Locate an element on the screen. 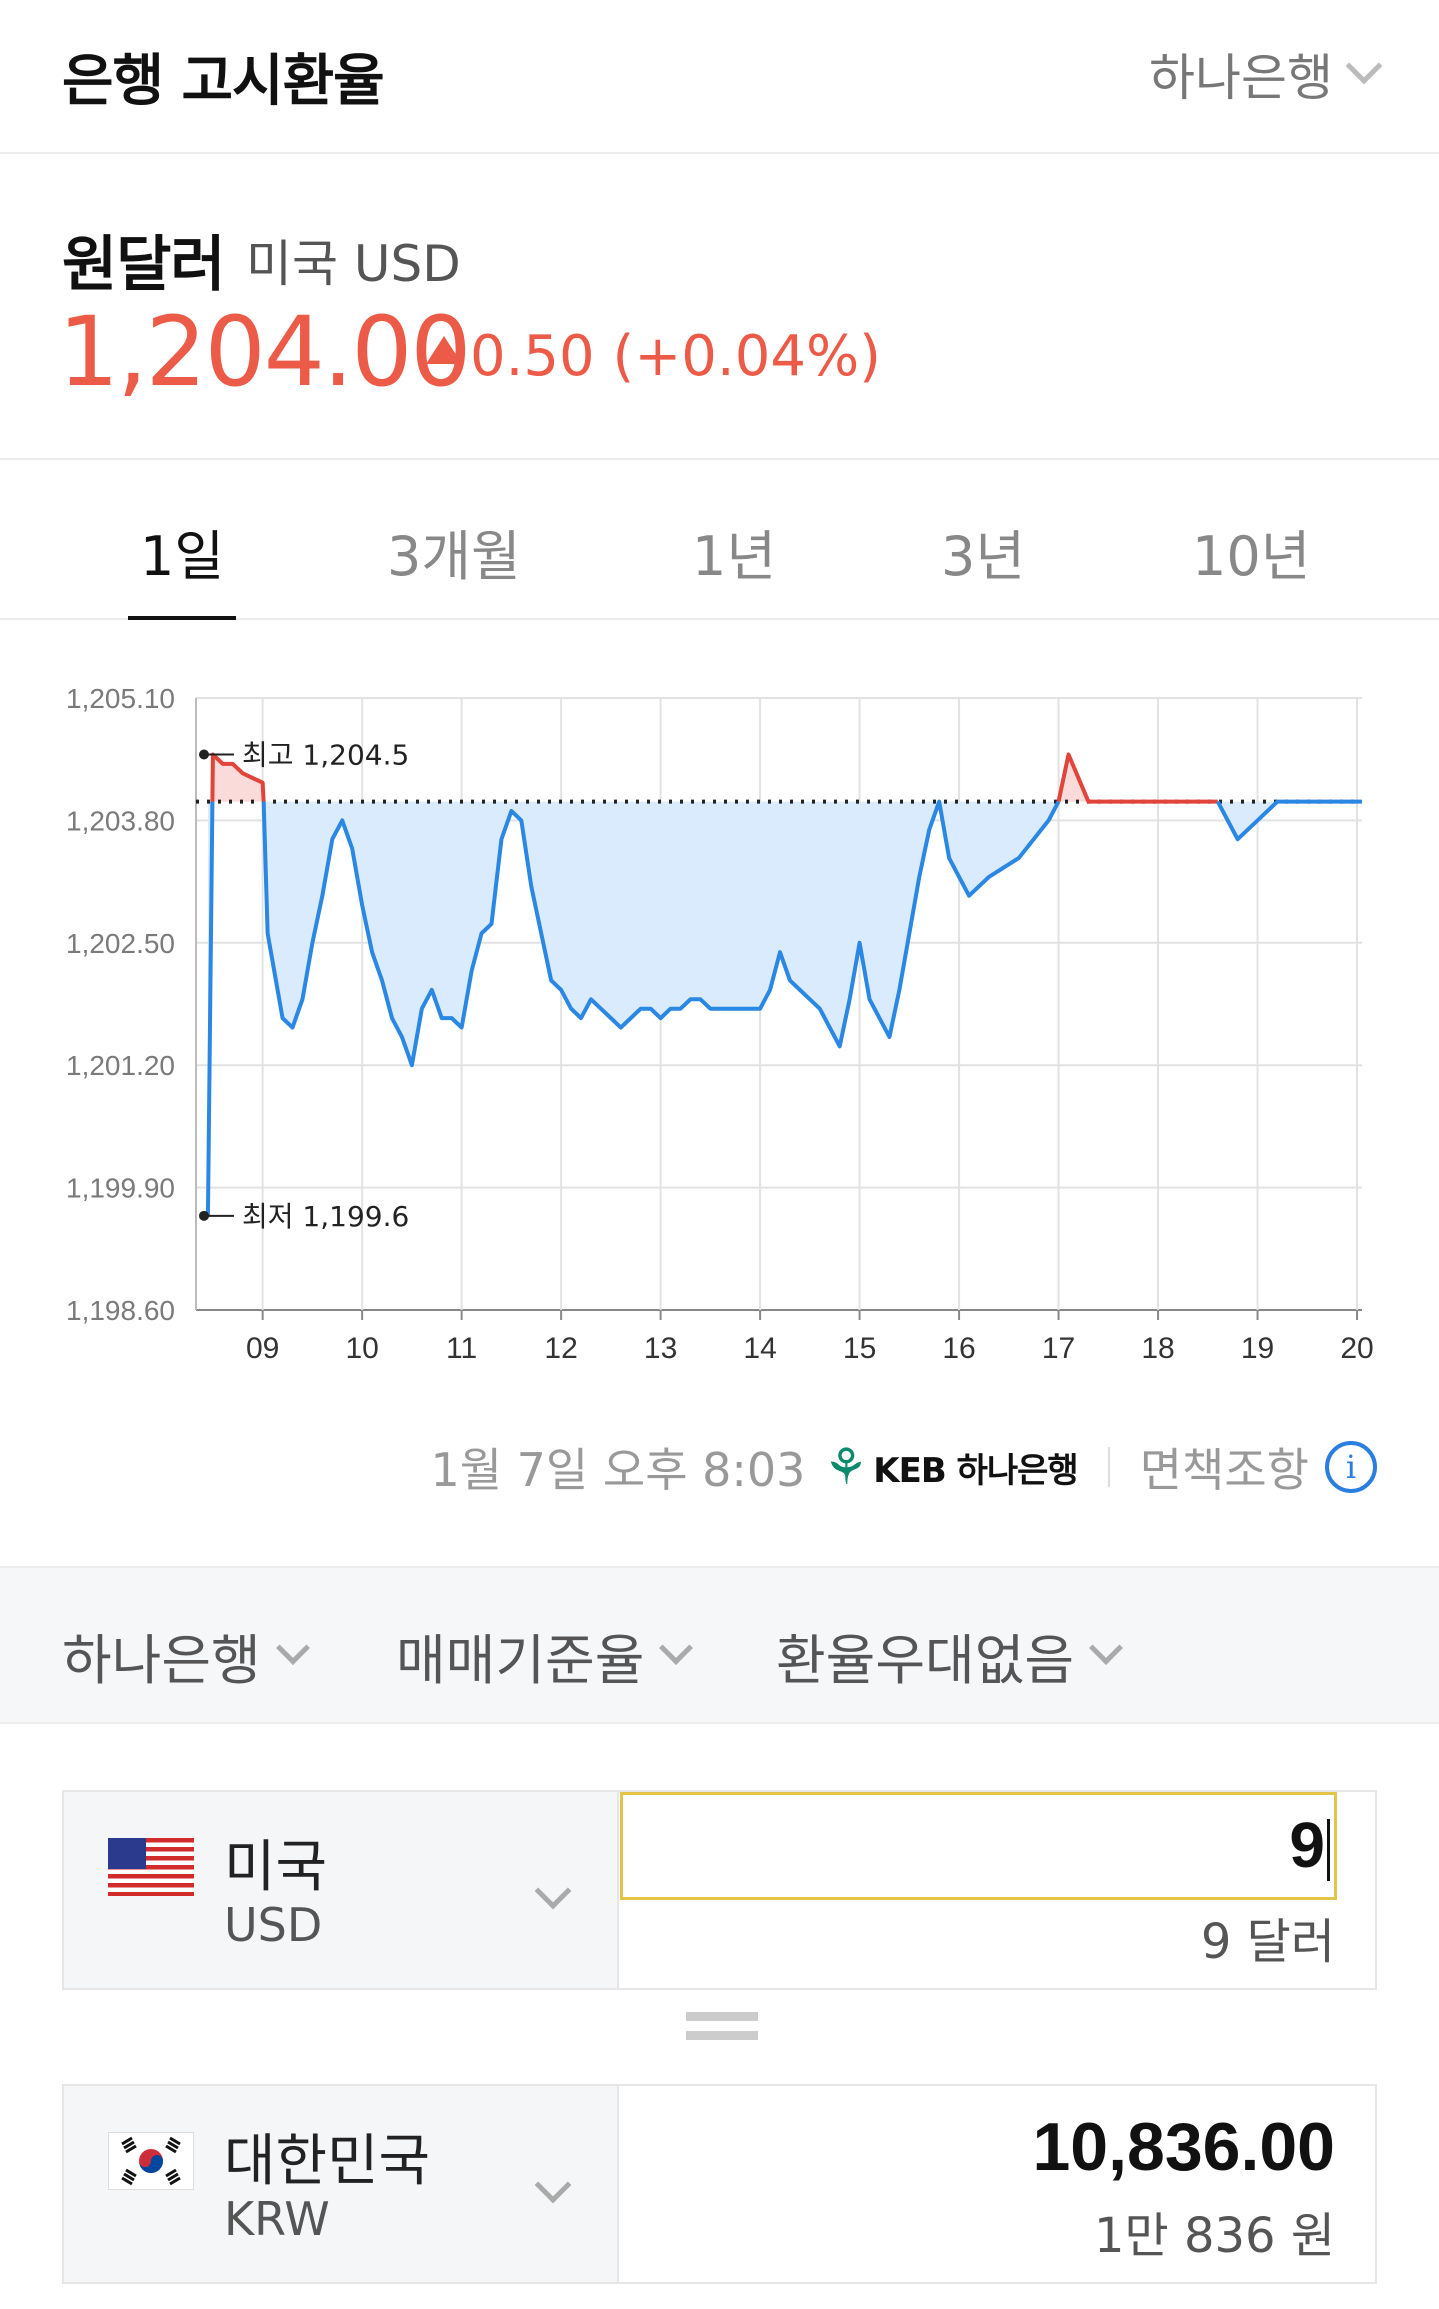 This screenshot has width=1439, height=2309. from-amount-reading: 9 달러 is located at coordinates (1267, 1942).